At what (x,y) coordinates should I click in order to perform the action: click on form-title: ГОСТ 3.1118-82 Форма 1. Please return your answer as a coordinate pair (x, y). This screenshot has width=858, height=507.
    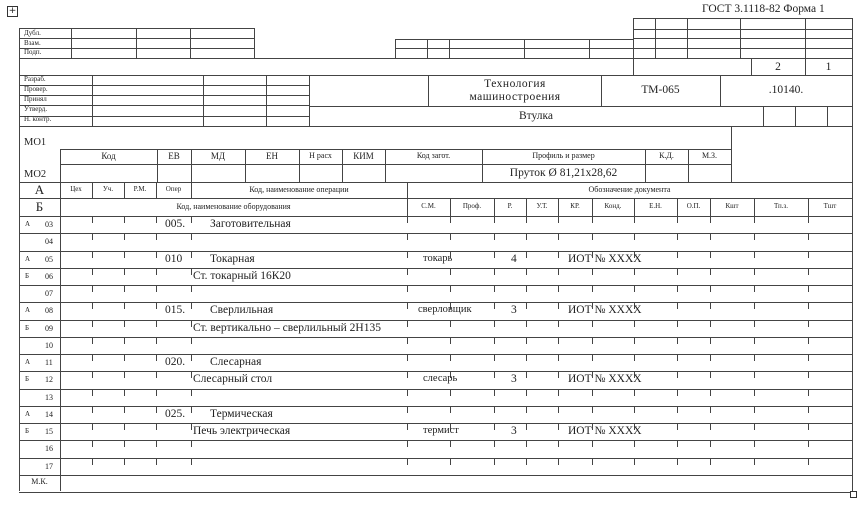
    Looking at the image, I should click on (763, 9).